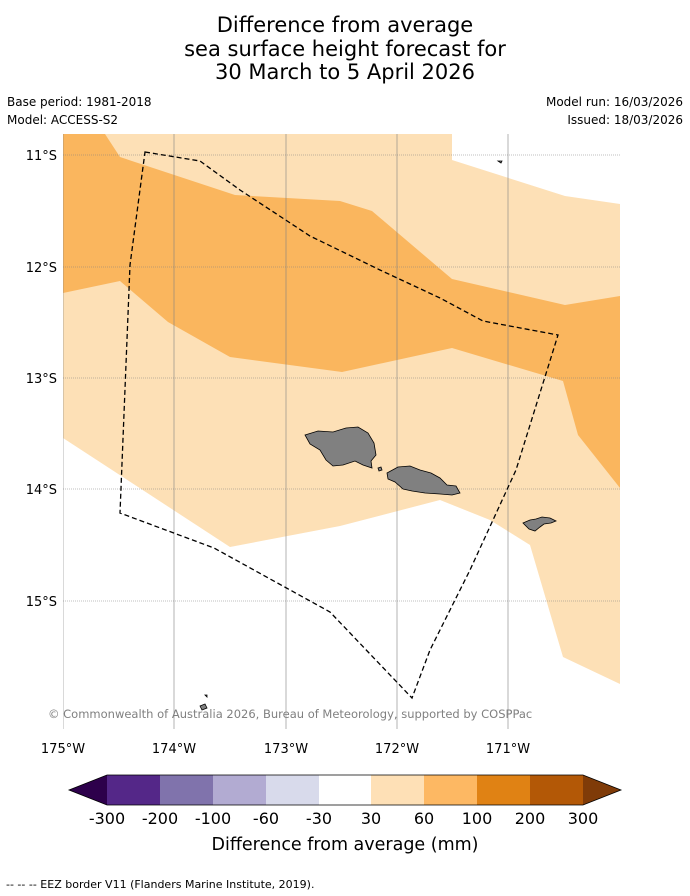 This screenshot has height=896, width=690. I want to click on title-line-3: 30 March to 5 April 2026, so click(345, 72).